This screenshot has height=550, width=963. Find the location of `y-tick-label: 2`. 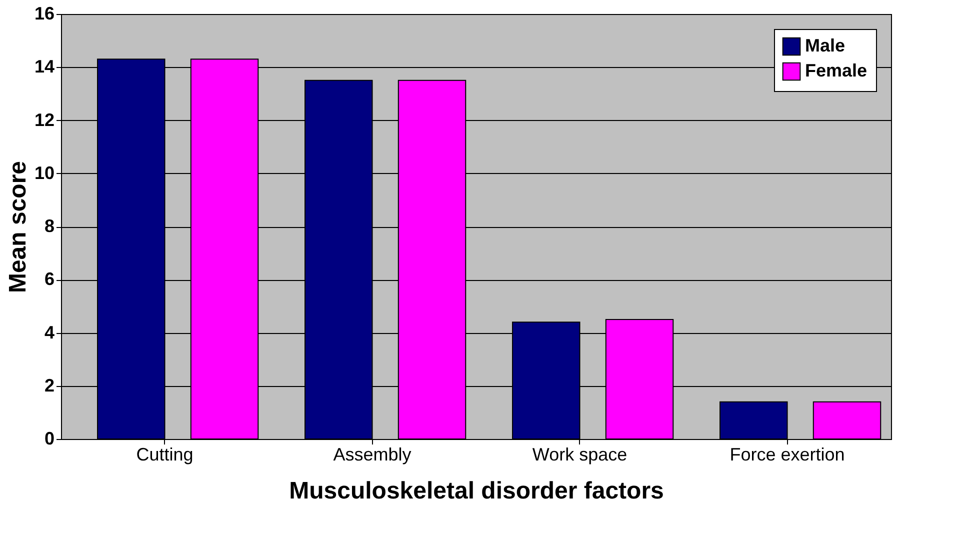

y-tick-label: 2 is located at coordinates (49, 385).